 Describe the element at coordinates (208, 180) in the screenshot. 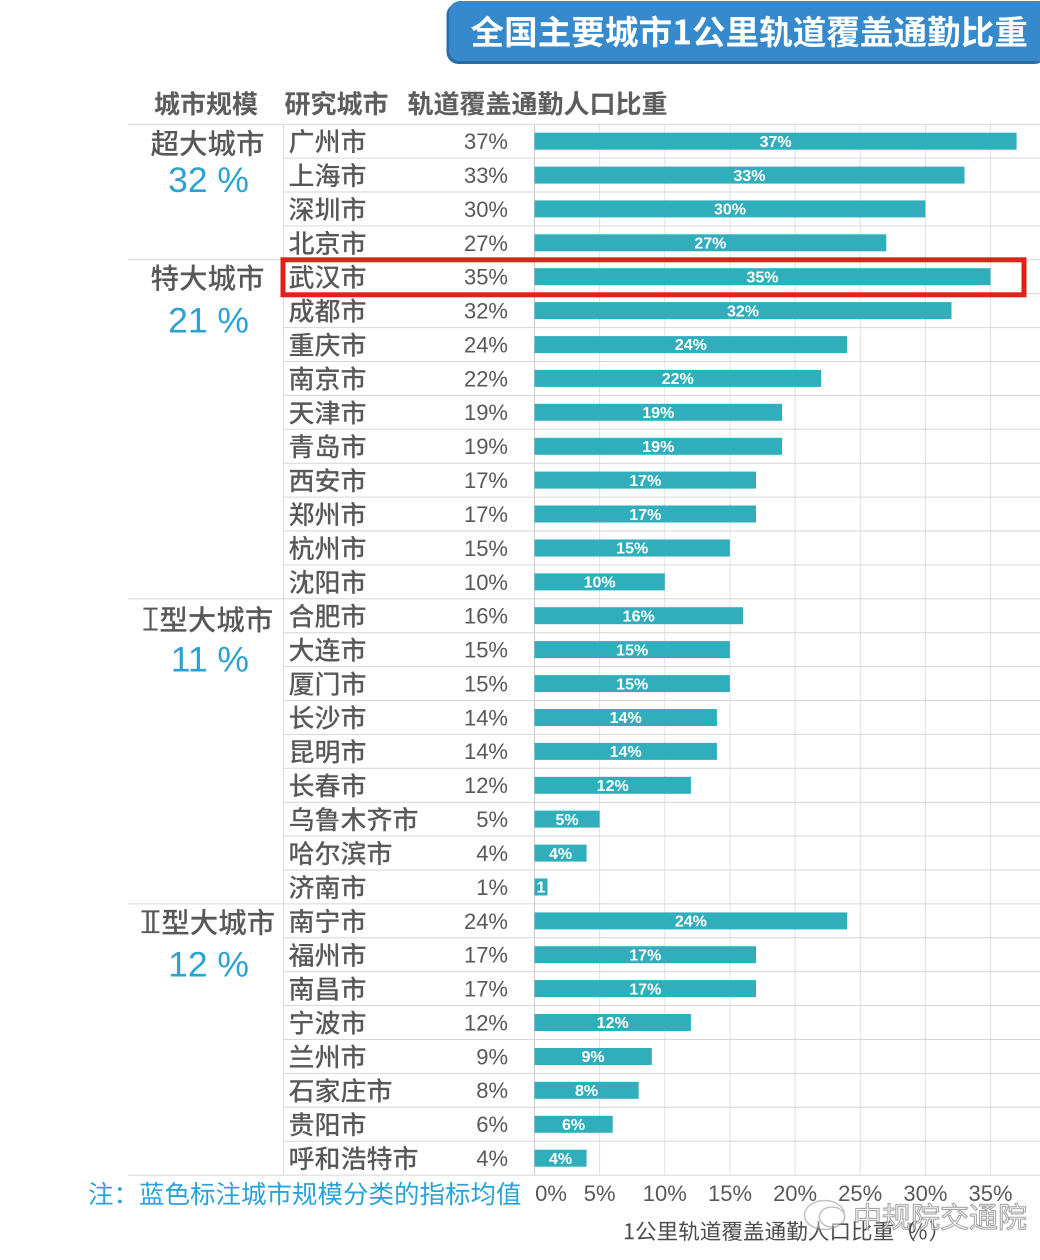

I see `svg-text: 32 %` at that location.